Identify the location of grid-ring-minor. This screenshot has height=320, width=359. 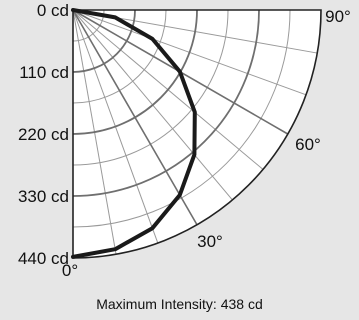
(119, 56).